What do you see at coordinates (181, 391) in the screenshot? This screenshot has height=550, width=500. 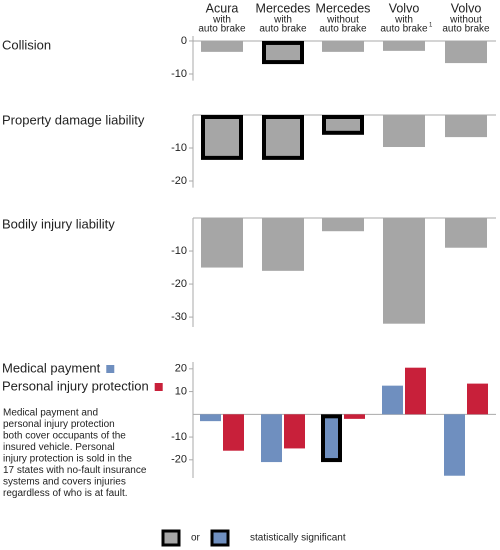 I see `y-tick-label: 10` at bounding box center [181, 391].